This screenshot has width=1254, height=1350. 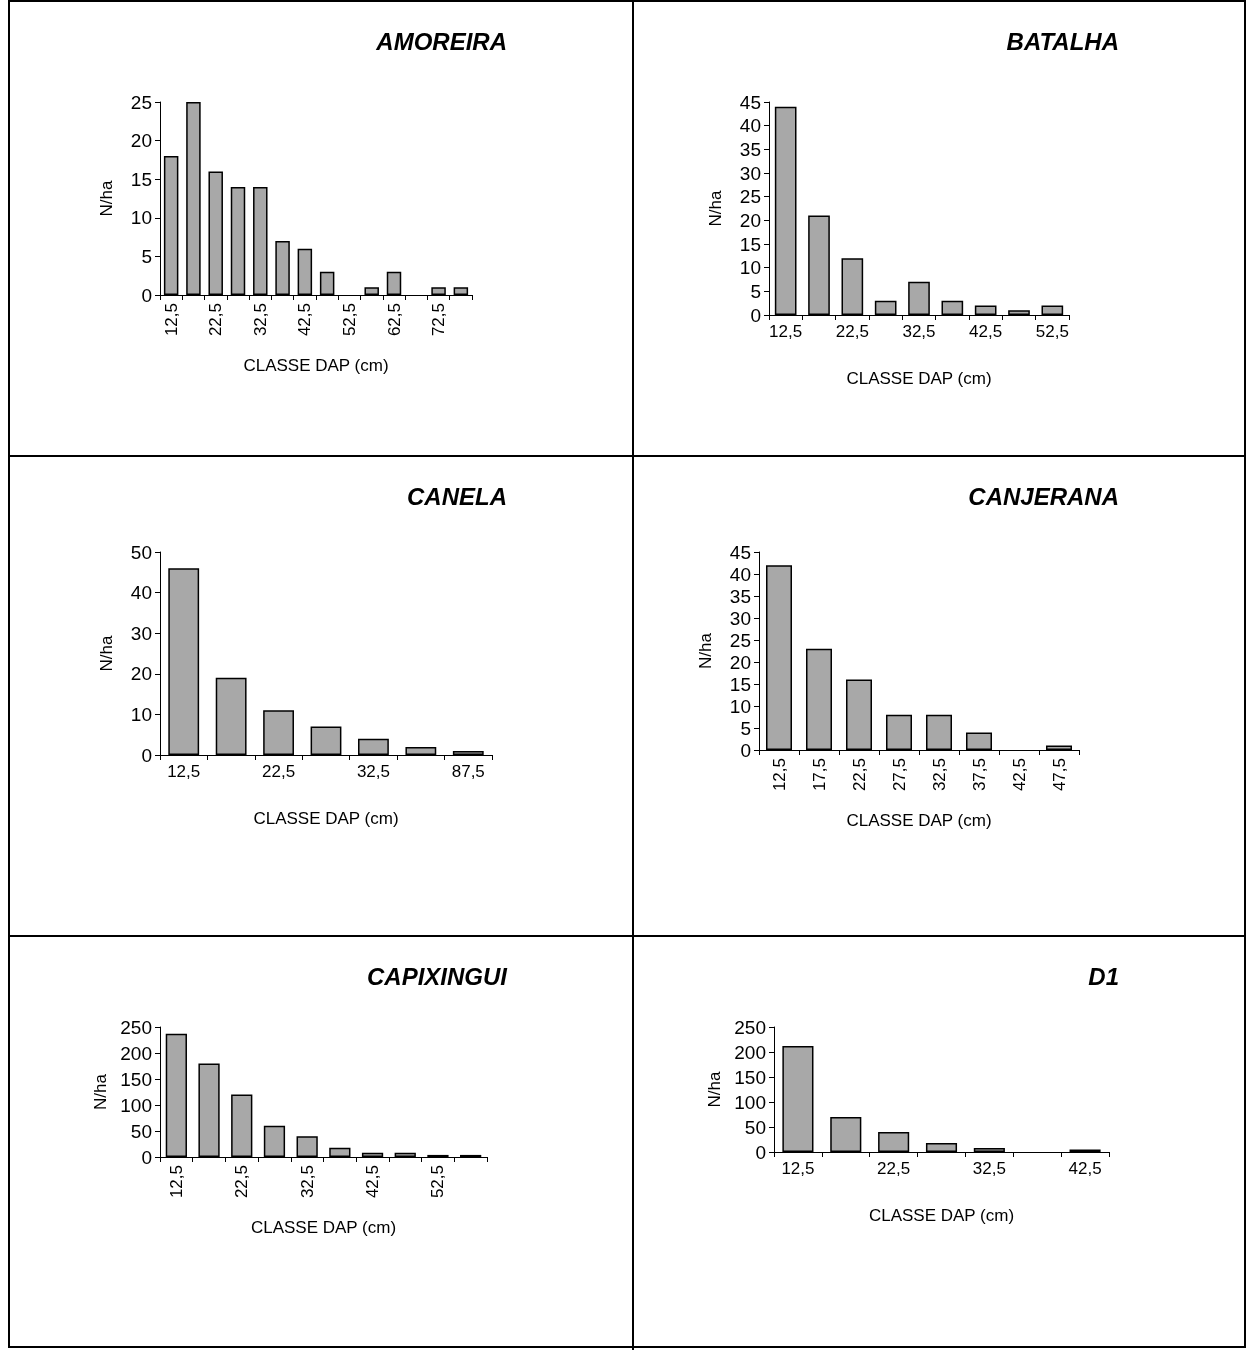 What do you see at coordinates (979, 775) in the screenshot?
I see `x-tick-label: 37,5` at bounding box center [979, 775].